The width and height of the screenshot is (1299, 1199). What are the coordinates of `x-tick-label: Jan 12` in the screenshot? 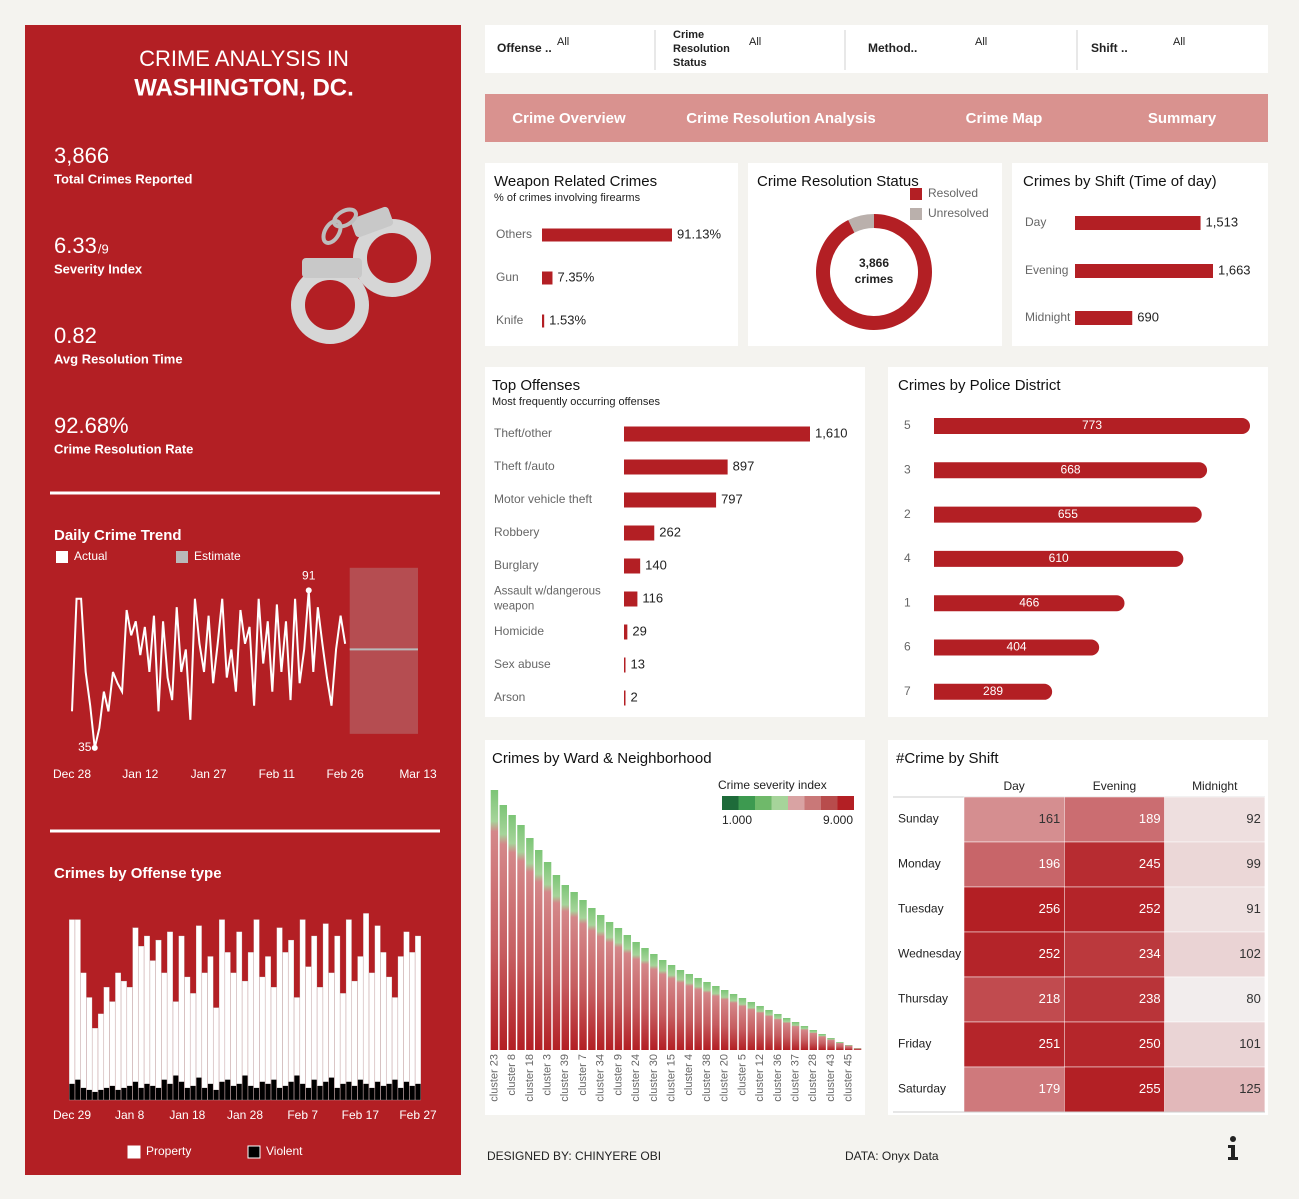 It's located at (140, 774).